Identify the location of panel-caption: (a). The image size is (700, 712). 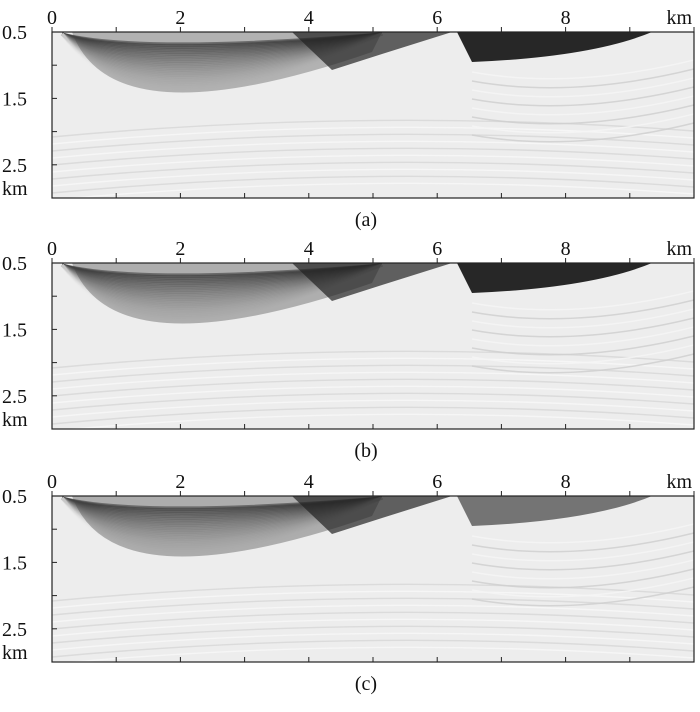
(366, 220).